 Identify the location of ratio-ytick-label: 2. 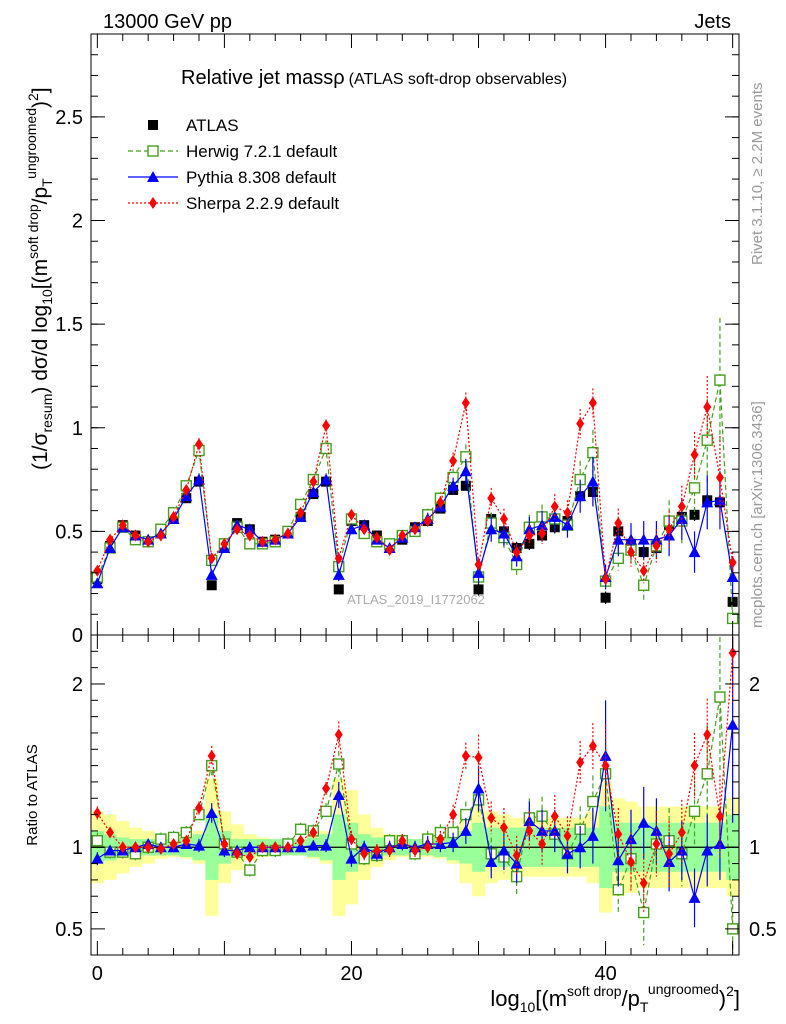
(77, 685).